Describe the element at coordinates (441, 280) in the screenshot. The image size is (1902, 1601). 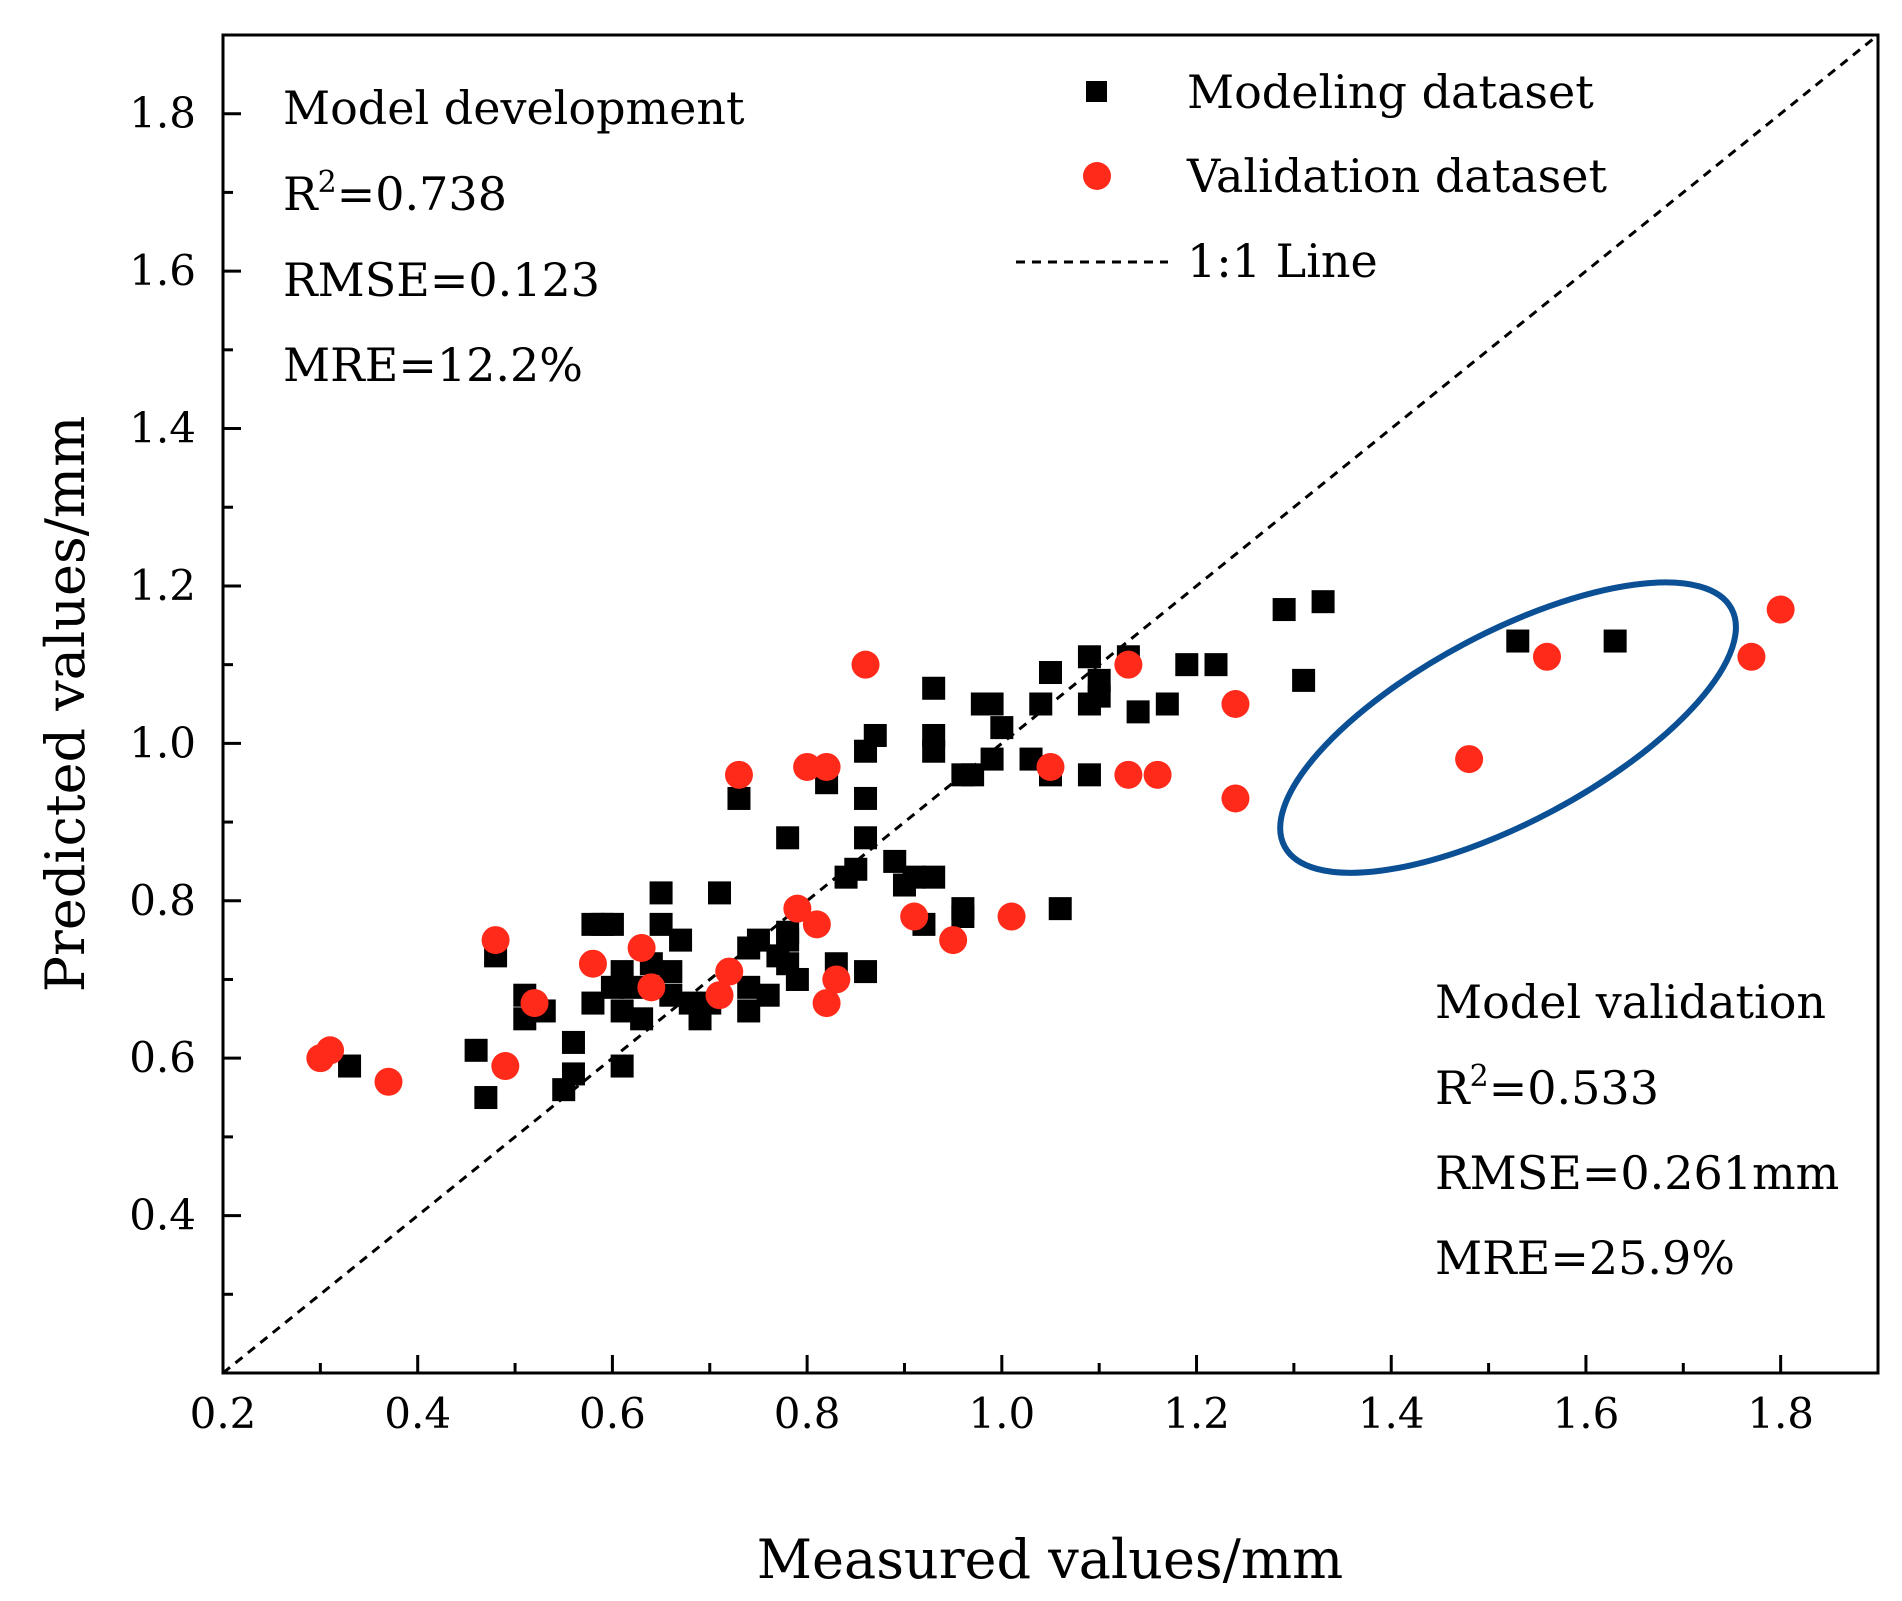
I see `development-rmse: RMSE=0.123` at that location.